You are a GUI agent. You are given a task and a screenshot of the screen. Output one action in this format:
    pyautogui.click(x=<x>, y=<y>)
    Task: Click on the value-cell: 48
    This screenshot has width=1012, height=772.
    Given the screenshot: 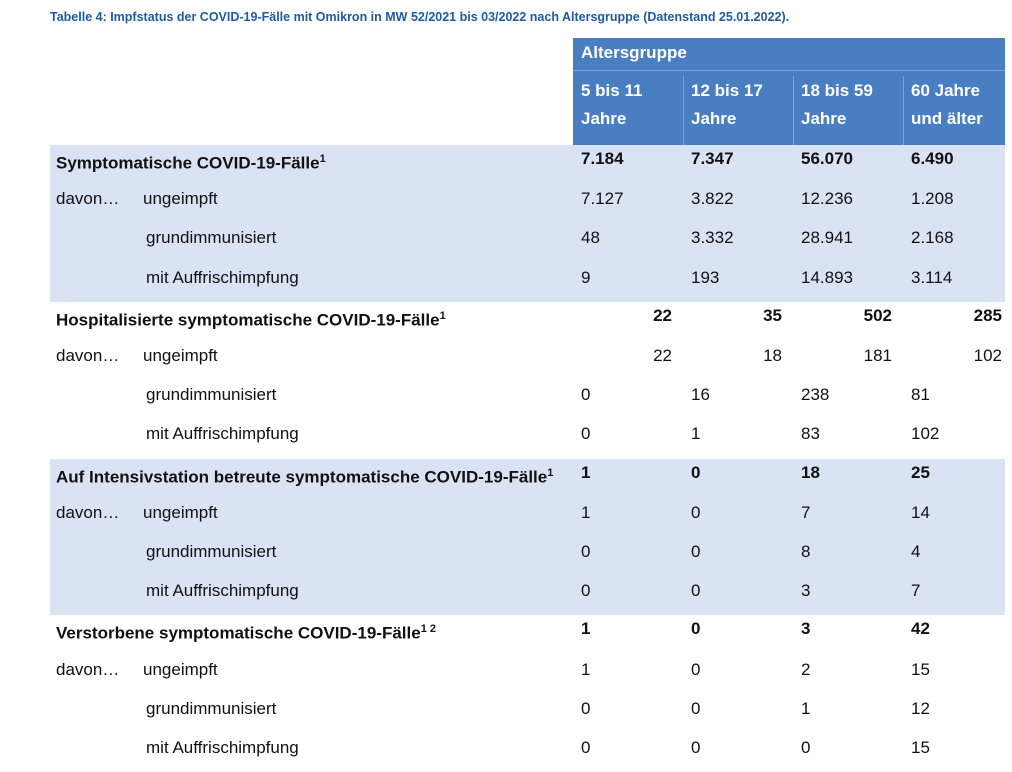 What is the action you would take?
    pyautogui.click(x=590, y=238)
    